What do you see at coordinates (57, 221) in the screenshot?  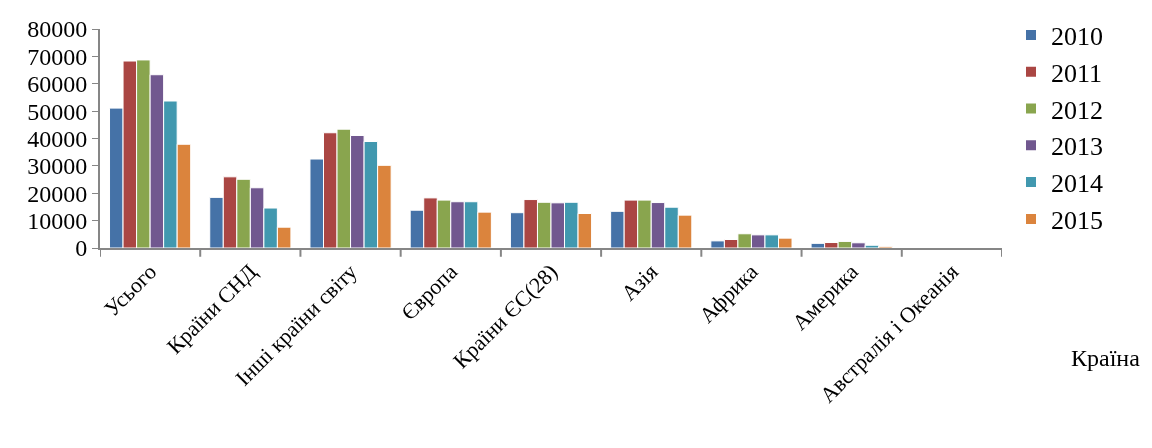 I see `y-tick-label: 10000` at bounding box center [57, 221].